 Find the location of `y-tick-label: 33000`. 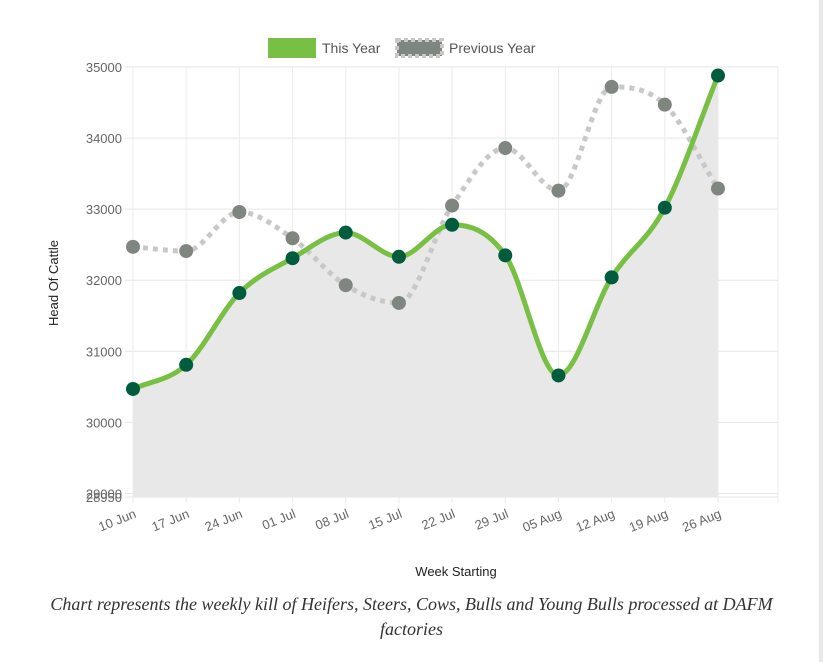

y-tick-label: 33000 is located at coordinates (104, 209).